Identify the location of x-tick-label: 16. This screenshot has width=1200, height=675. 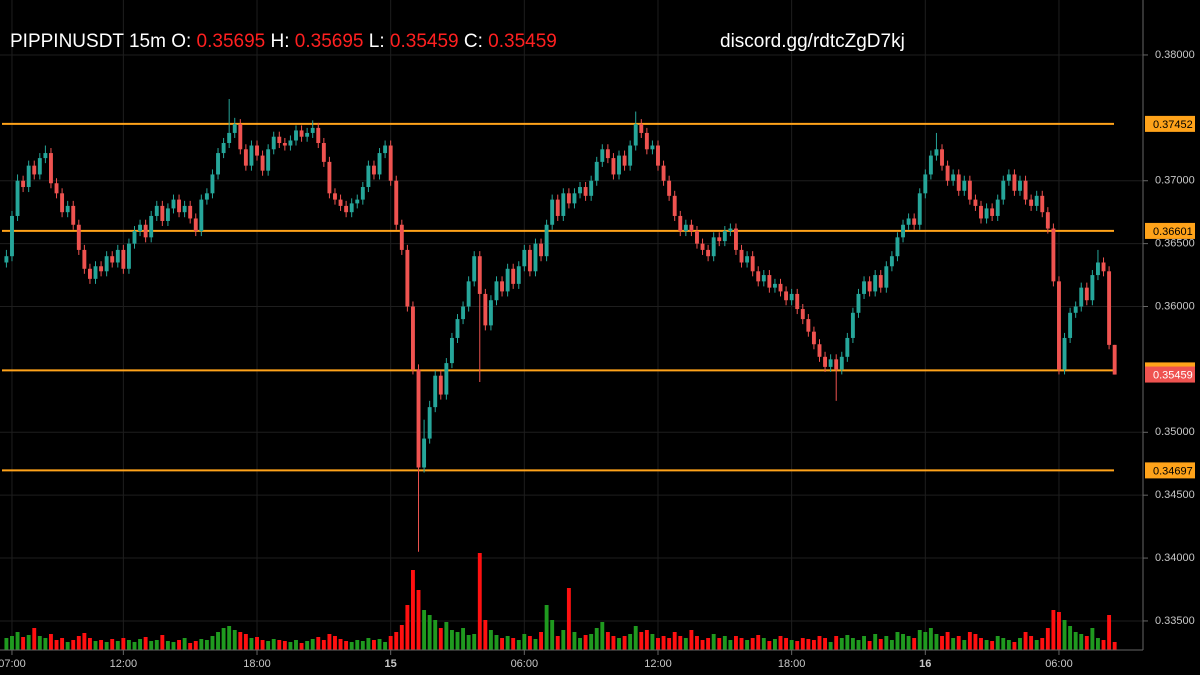
(925, 664).